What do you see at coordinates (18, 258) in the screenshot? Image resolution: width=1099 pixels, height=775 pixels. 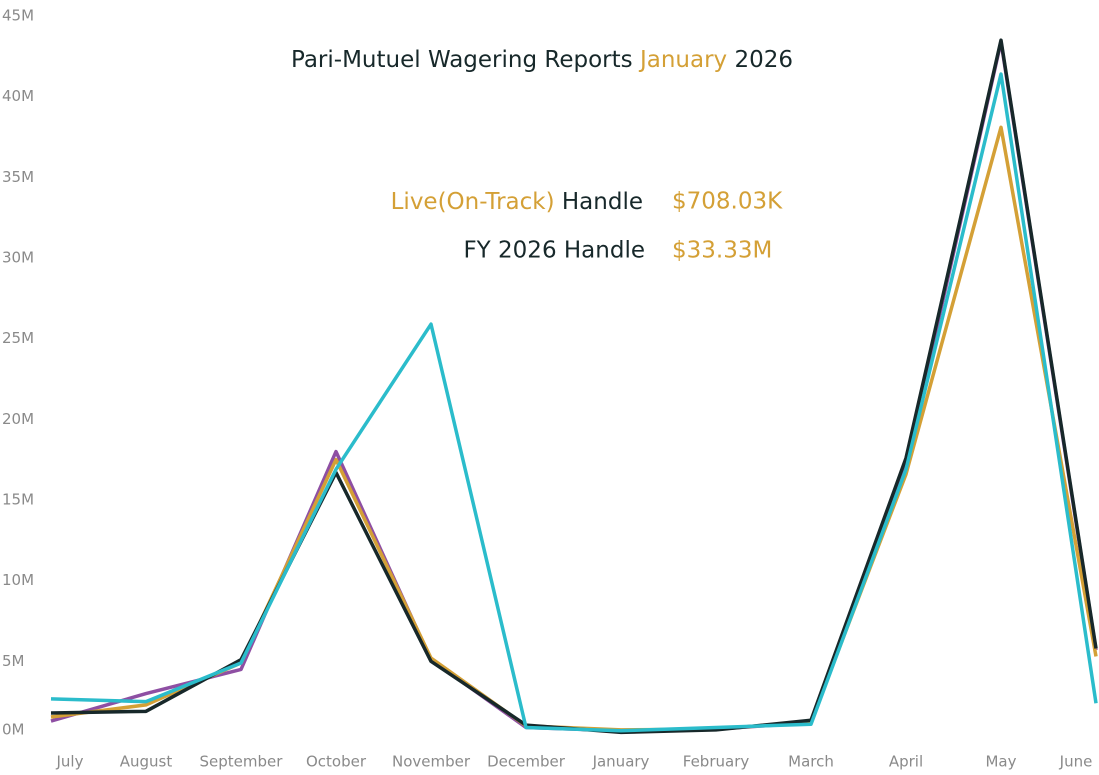 I see `y-tick-label: 30M` at bounding box center [18, 258].